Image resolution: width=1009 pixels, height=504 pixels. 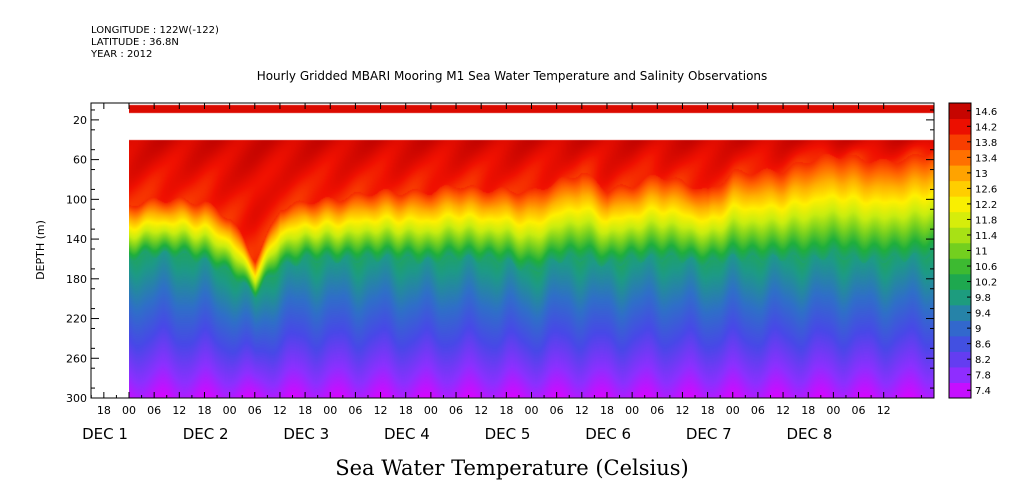 I want to click on x-day-label: DEC 8, so click(x=809, y=434).